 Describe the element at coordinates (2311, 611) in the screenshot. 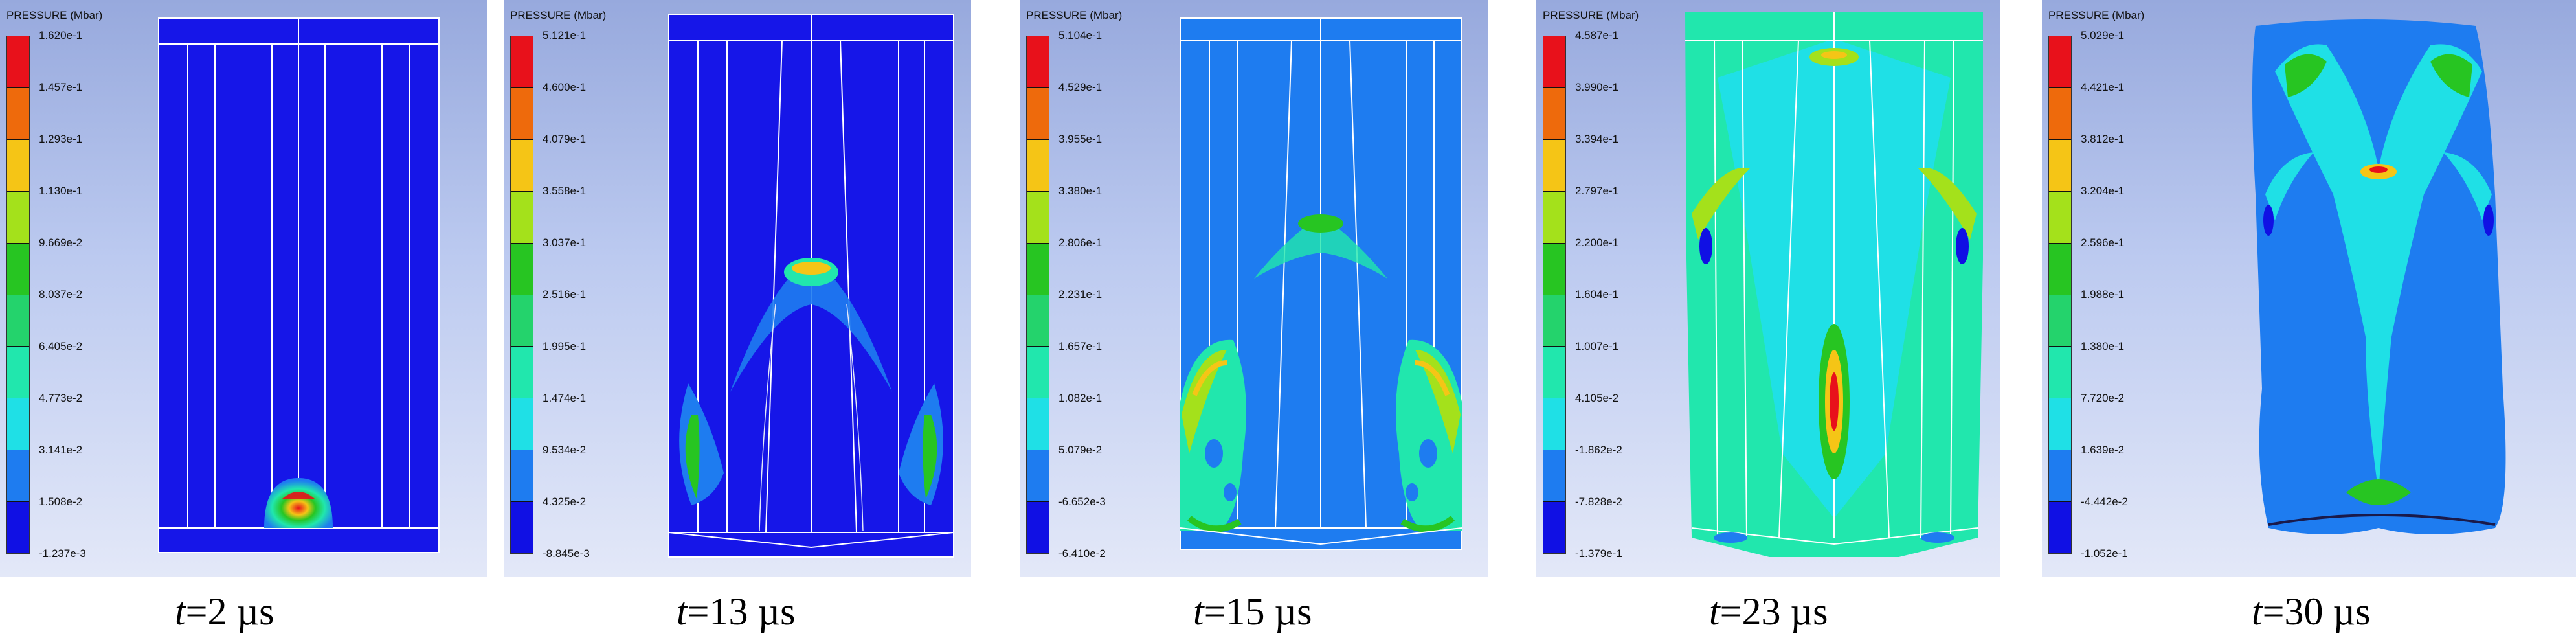

I see `time-caption-t30: t=30 µs` at that location.